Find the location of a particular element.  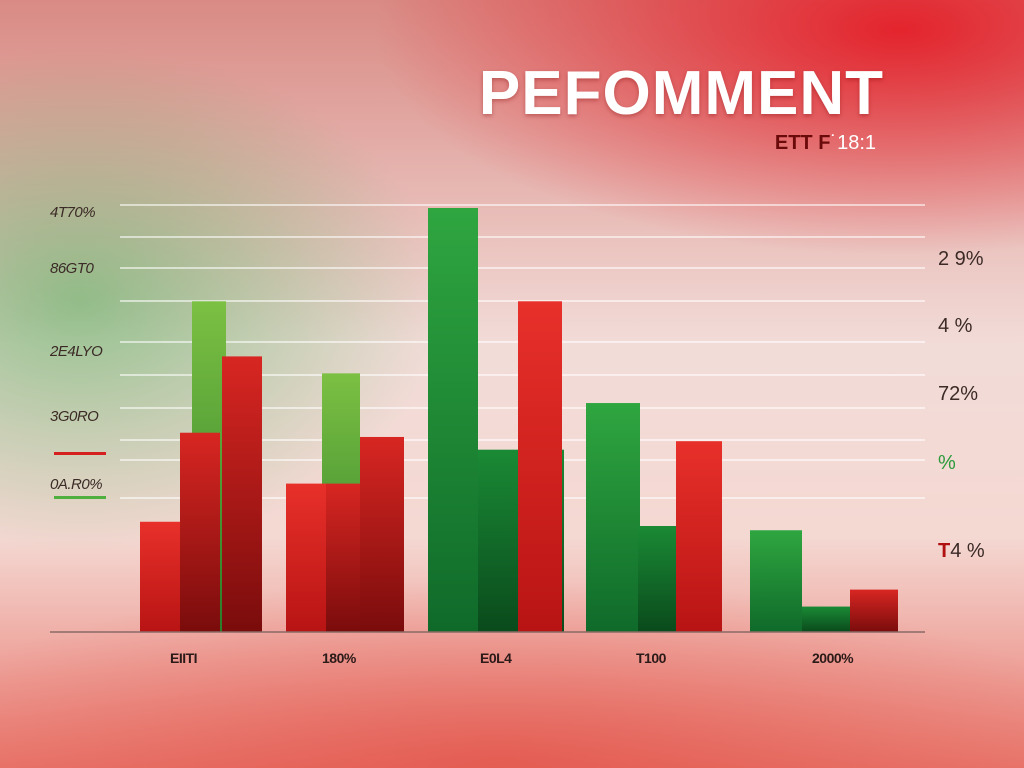

right-tick-text: 4 % is located at coordinates (967, 551).